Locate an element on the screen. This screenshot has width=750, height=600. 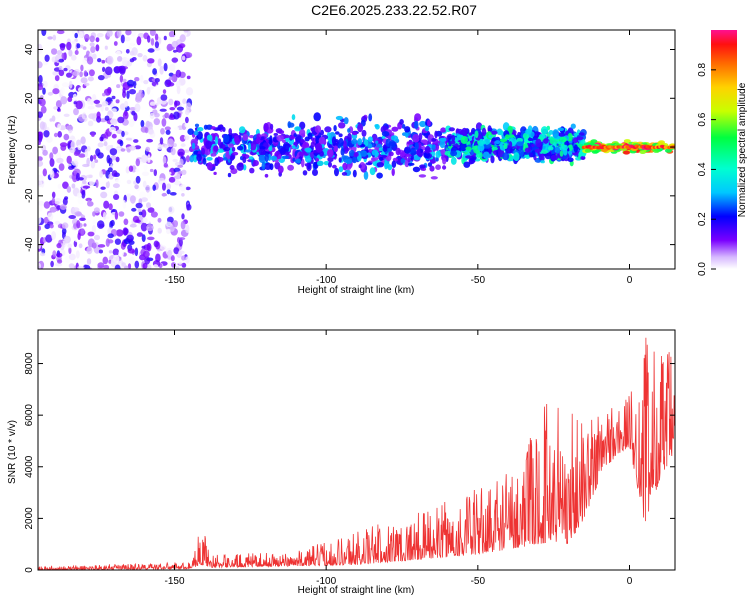
x-tick-label: -50 is located at coordinates (478, 280).